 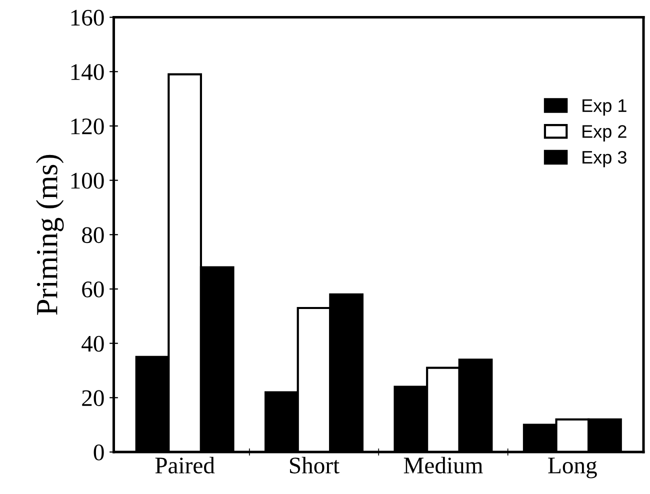 What do you see at coordinates (93, 235) in the screenshot?
I see `y-tick-label: 80` at bounding box center [93, 235].